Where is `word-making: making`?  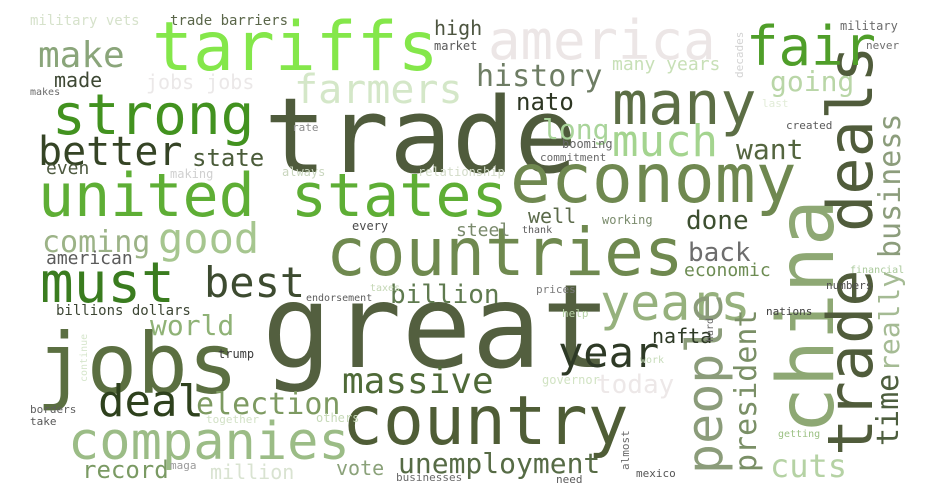
word-making: making is located at coordinates (192, 174).